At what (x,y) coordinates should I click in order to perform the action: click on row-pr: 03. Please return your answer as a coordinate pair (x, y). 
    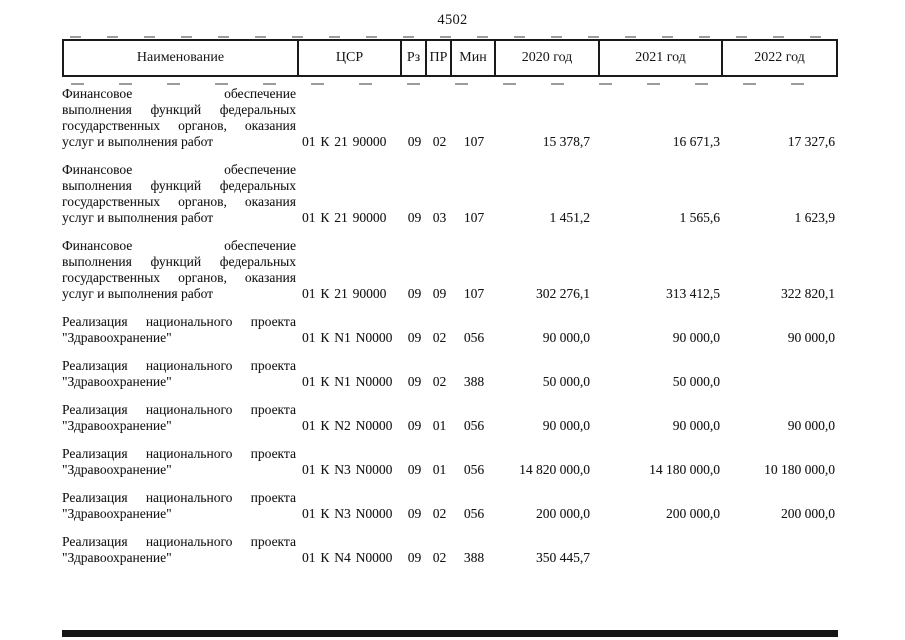
    Looking at the image, I should click on (439, 217).